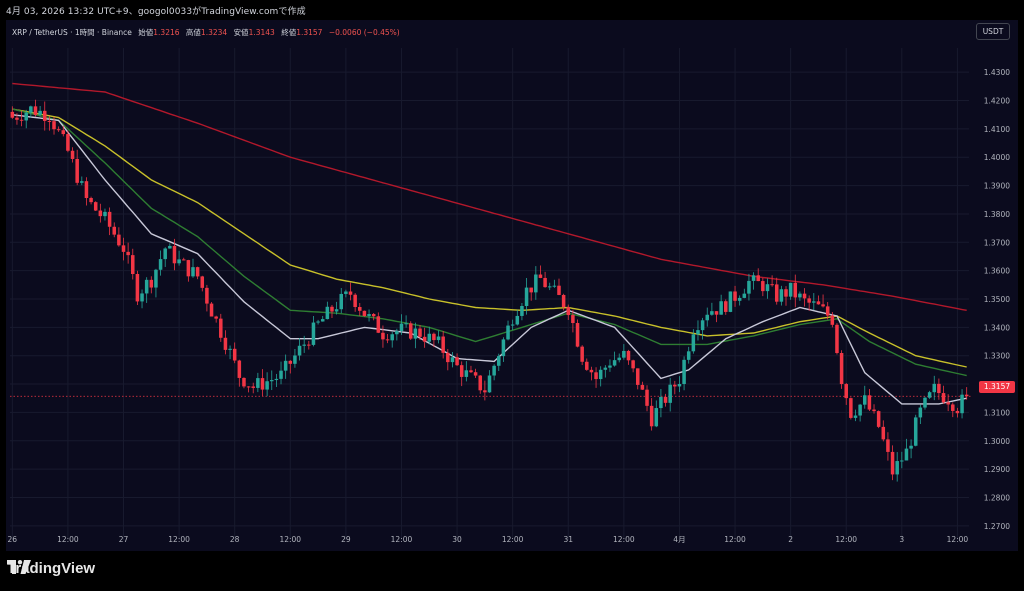 The image size is (1024, 591). I want to click on high-label: 高値, so click(193, 32).